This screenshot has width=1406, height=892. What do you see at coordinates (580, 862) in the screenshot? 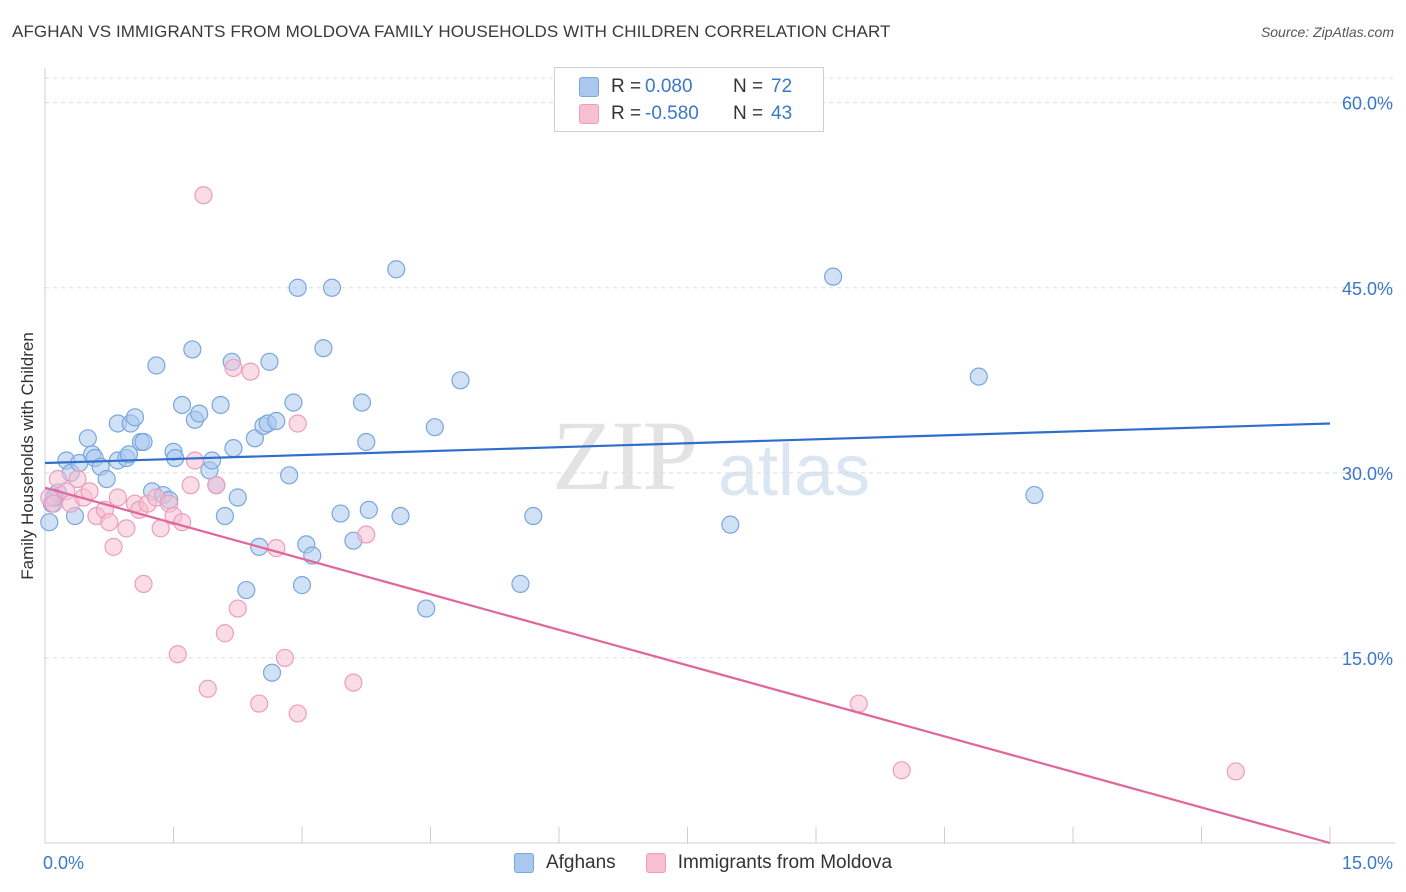
I see `legend-label-afghans: Afghans` at bounding box center [580, 862].